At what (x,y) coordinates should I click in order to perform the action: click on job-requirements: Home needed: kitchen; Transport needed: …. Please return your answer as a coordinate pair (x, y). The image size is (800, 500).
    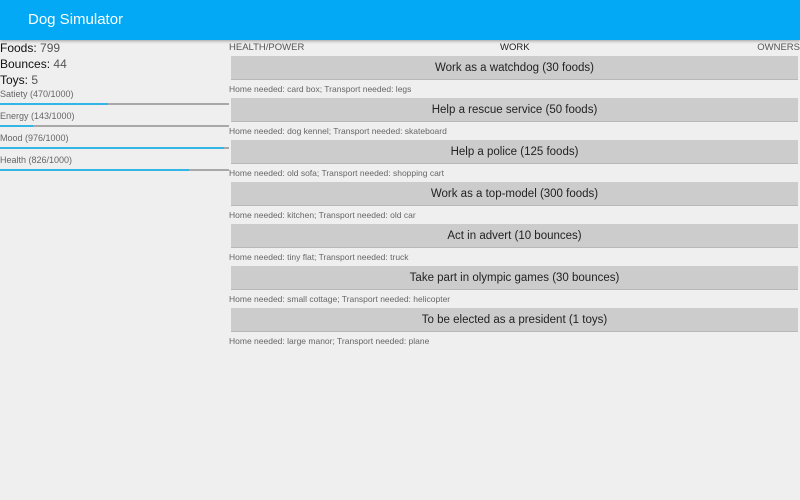
    Looking at the image, I should click on (322, 215).